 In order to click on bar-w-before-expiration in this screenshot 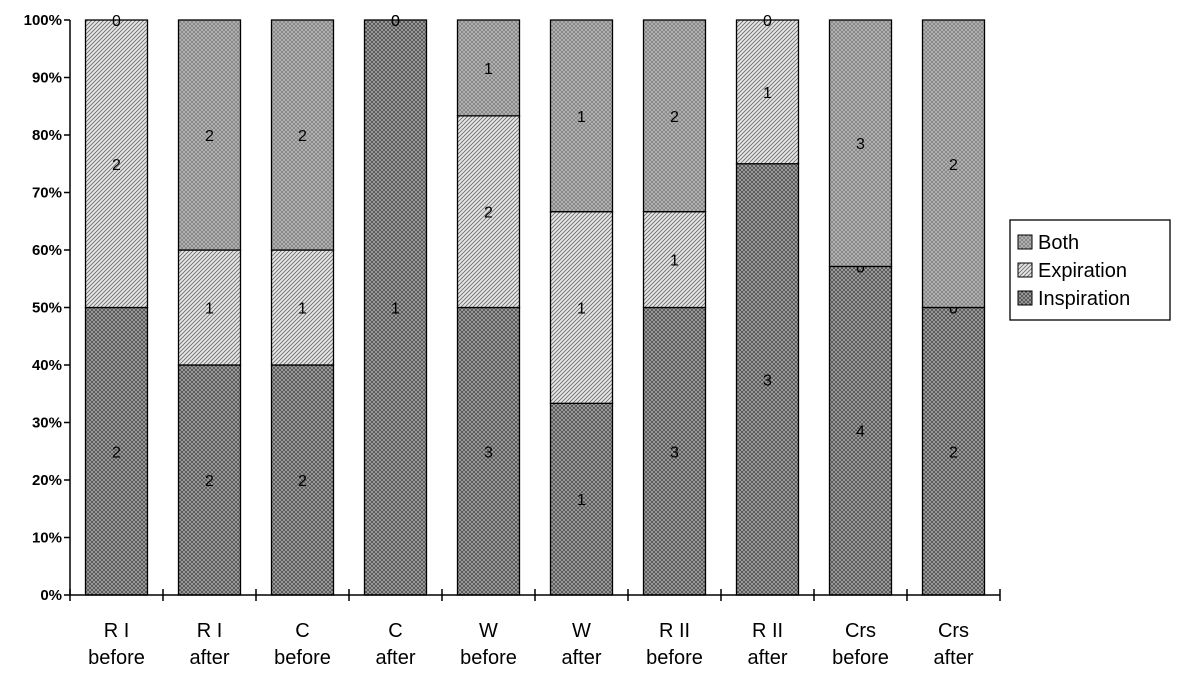, I will do `click(488, 212)`.